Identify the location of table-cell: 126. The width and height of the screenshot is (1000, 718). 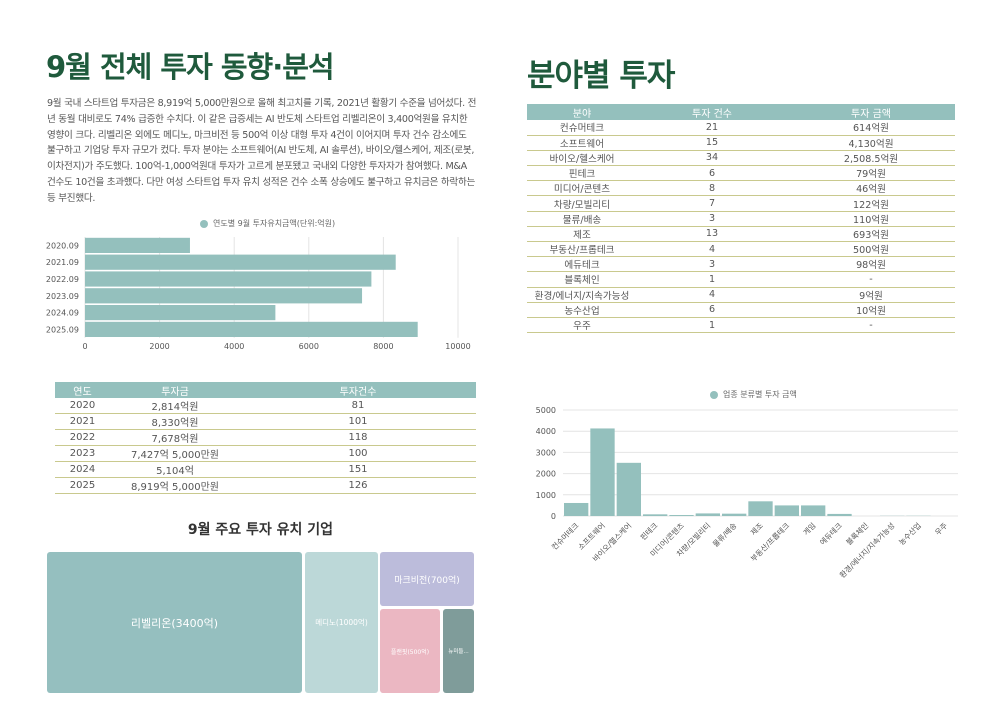
(358, 485).